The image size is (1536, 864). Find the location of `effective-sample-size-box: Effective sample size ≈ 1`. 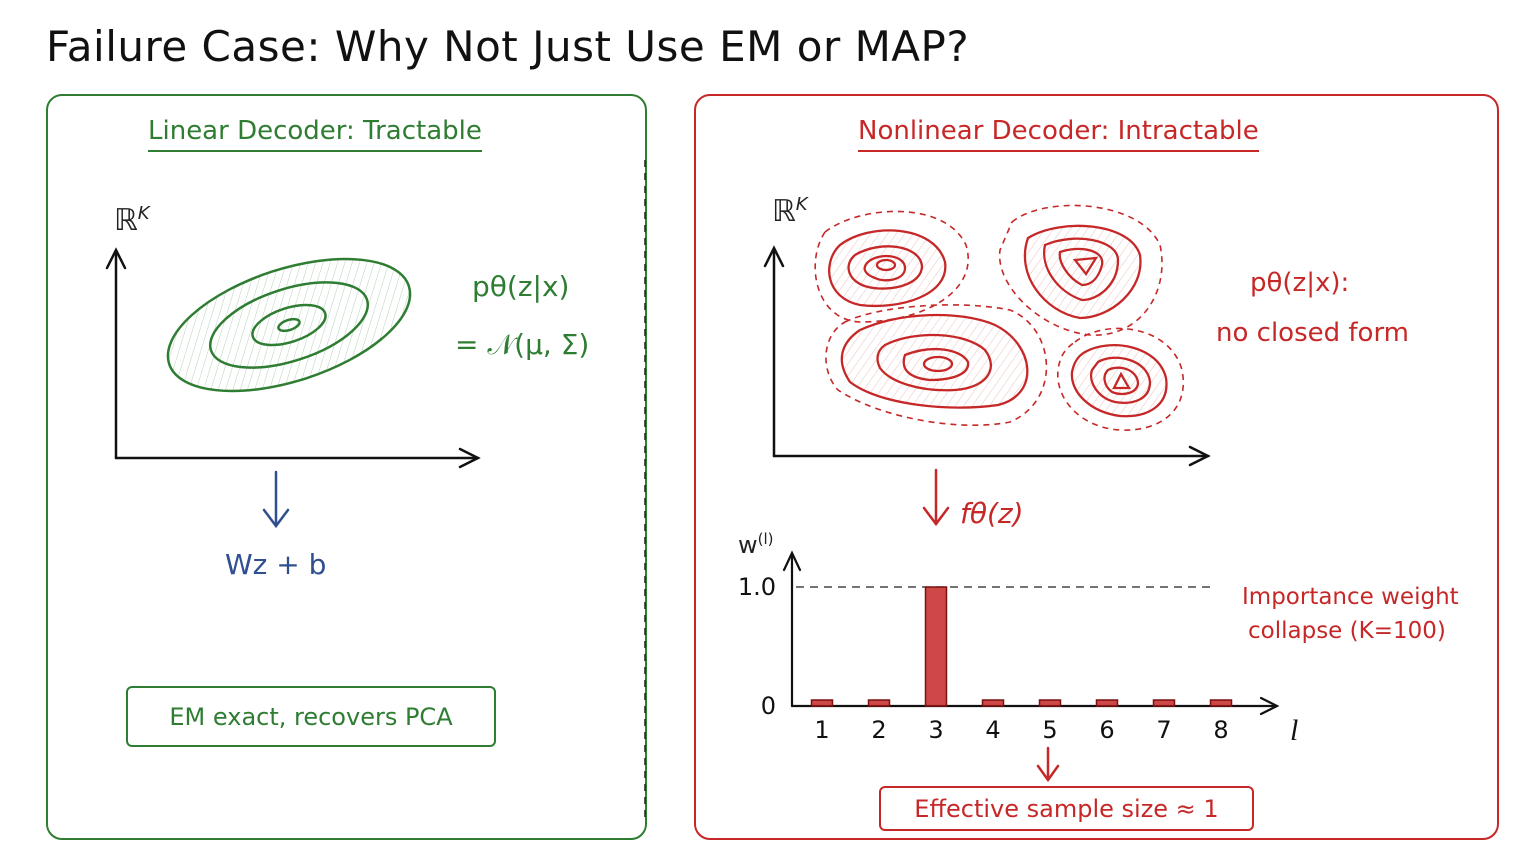

effective-sample-size-box: Effective sample size ≈ 1 is located at coordinates (1066, 808).